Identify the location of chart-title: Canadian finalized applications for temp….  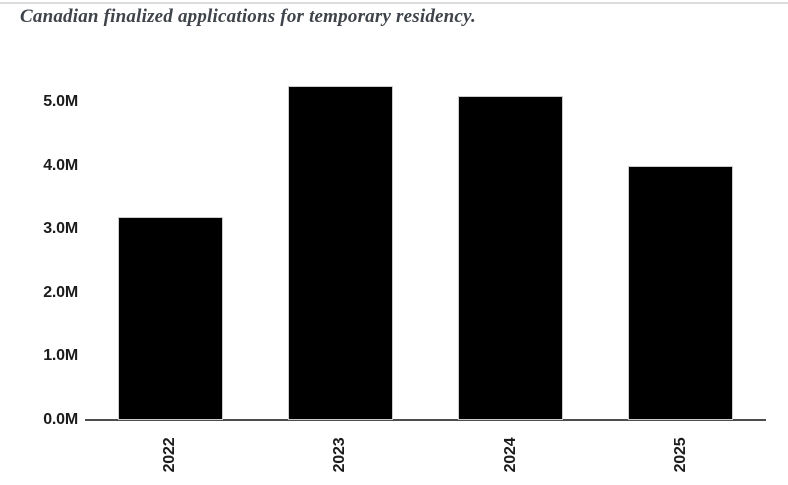
(248, 16).